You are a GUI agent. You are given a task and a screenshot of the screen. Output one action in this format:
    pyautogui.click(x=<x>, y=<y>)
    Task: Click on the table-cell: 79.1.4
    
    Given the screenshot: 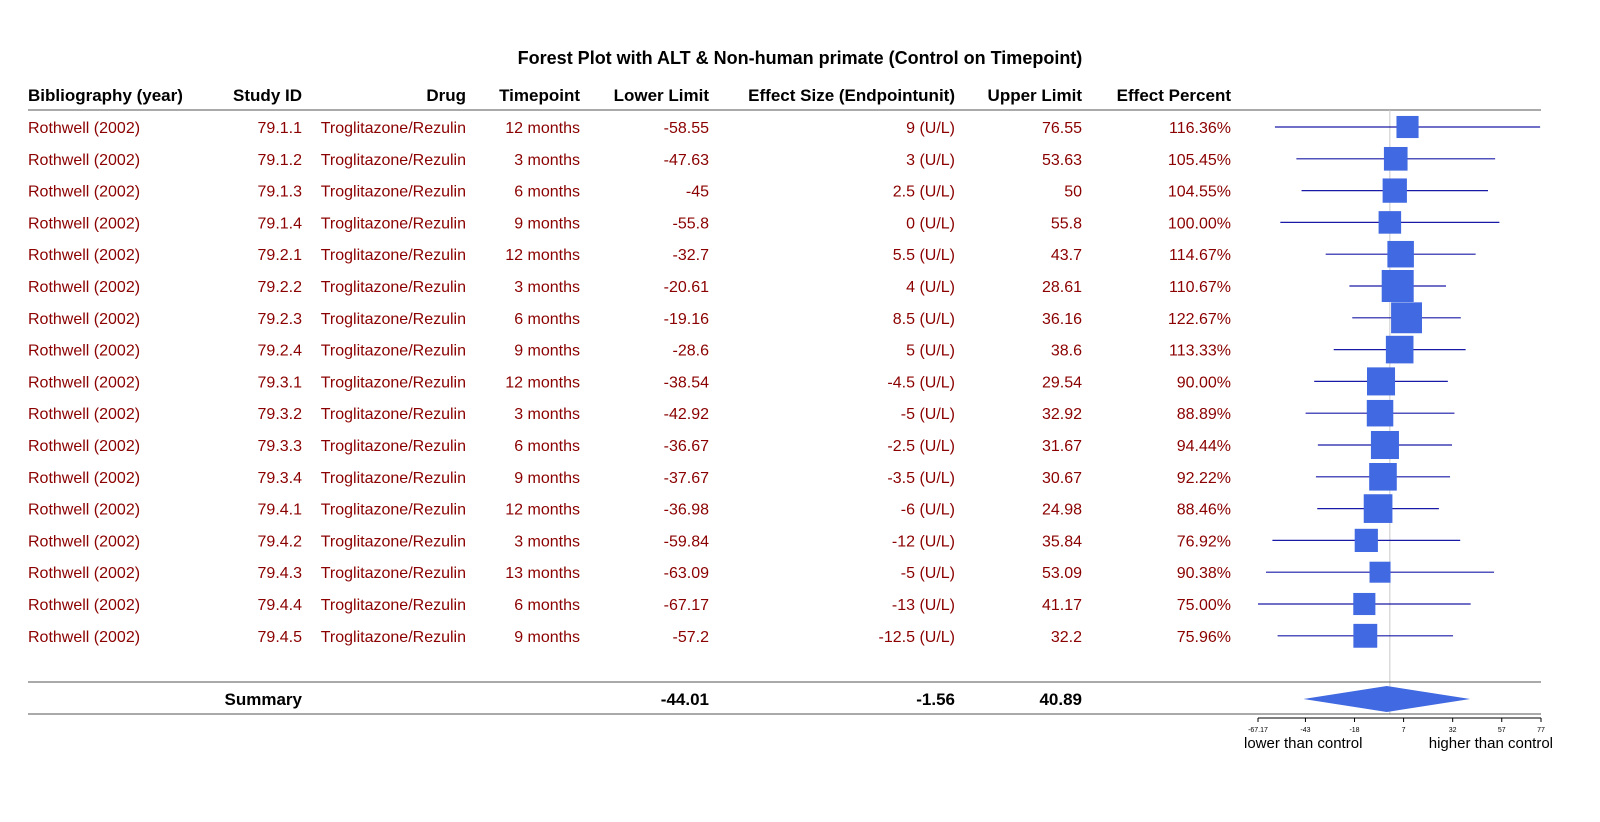 What is the action you would take?
    pyautogui.click(x=280, y=223)
    